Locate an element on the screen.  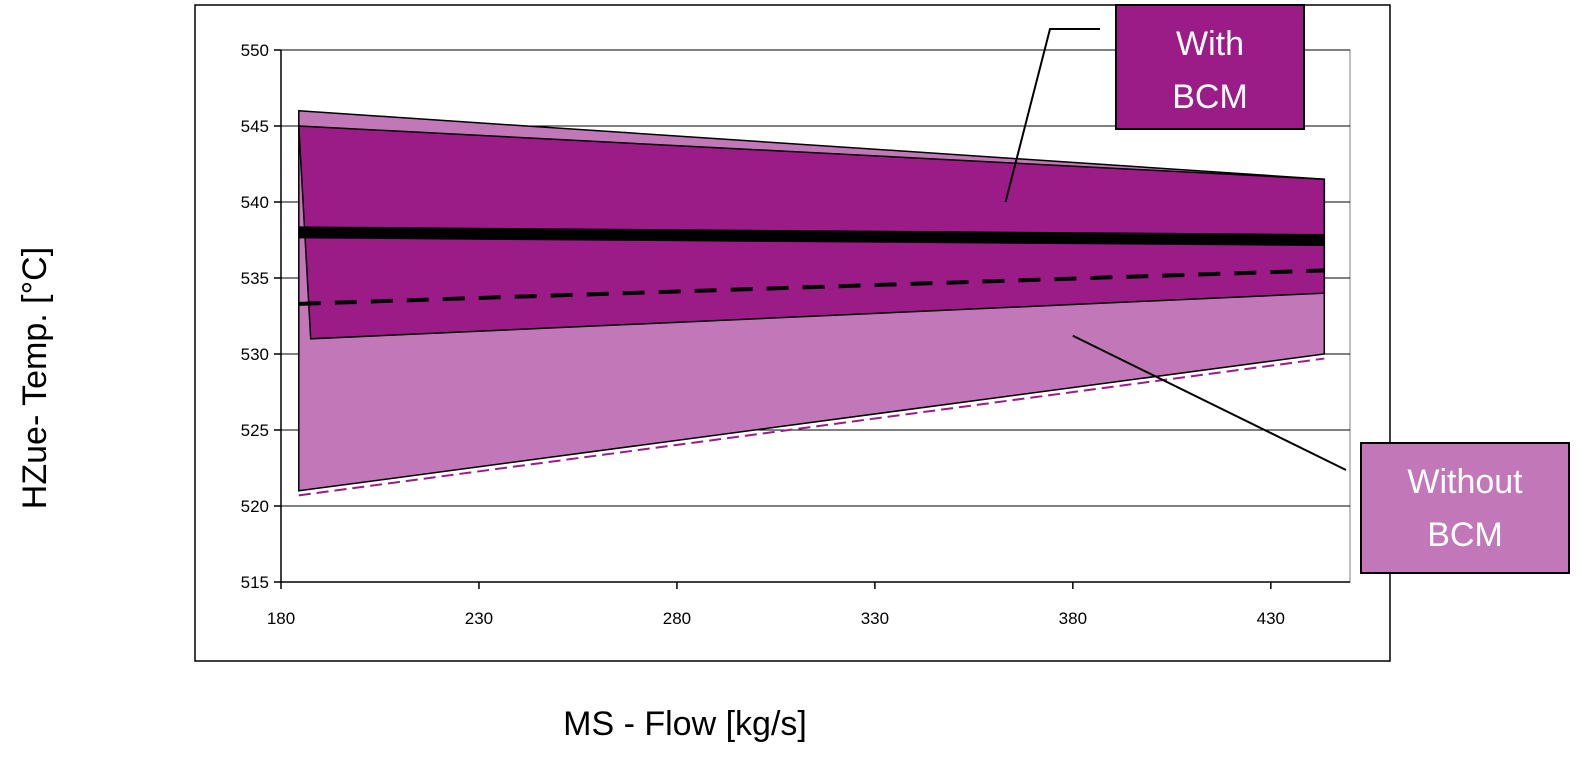
y-tick-label-545: 545 is located at coordinates (255, 126).